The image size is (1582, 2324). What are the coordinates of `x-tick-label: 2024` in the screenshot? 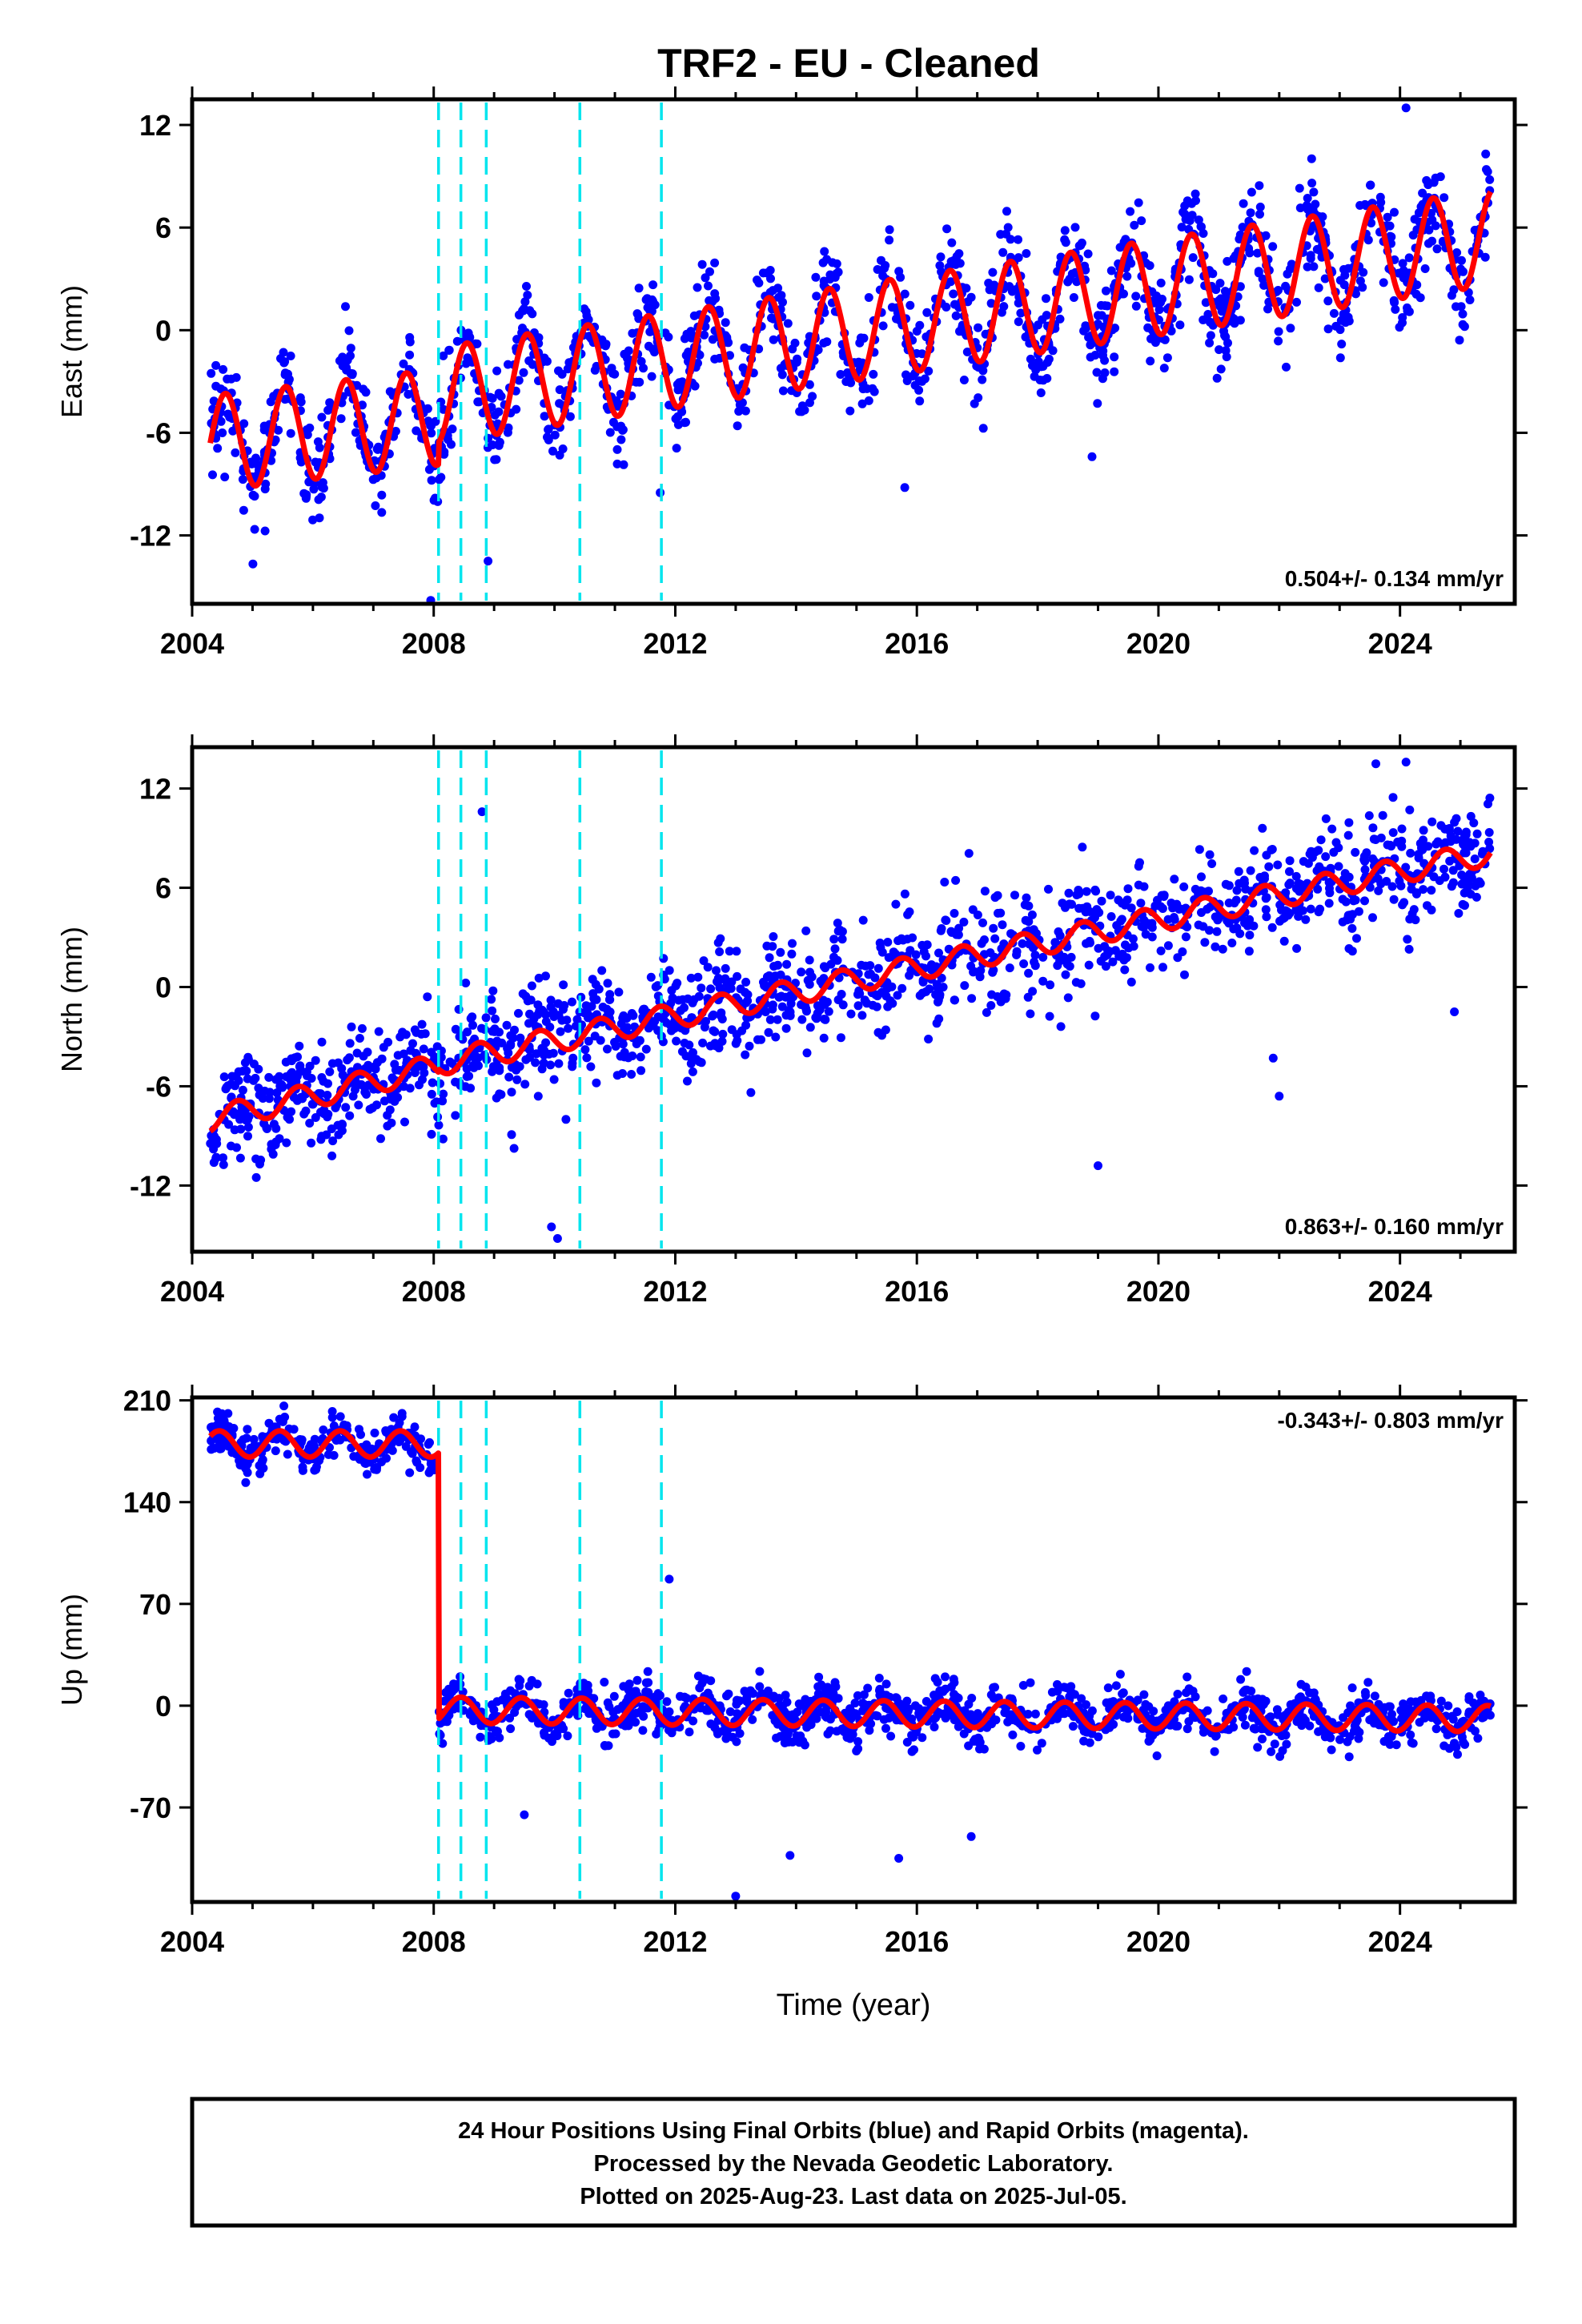 It's located at (1400, 1942).